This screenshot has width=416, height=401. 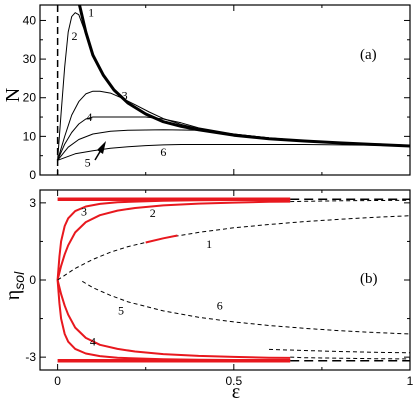 I want to click on series-b-4-dashed-continuation, so click(x=350, y=358).